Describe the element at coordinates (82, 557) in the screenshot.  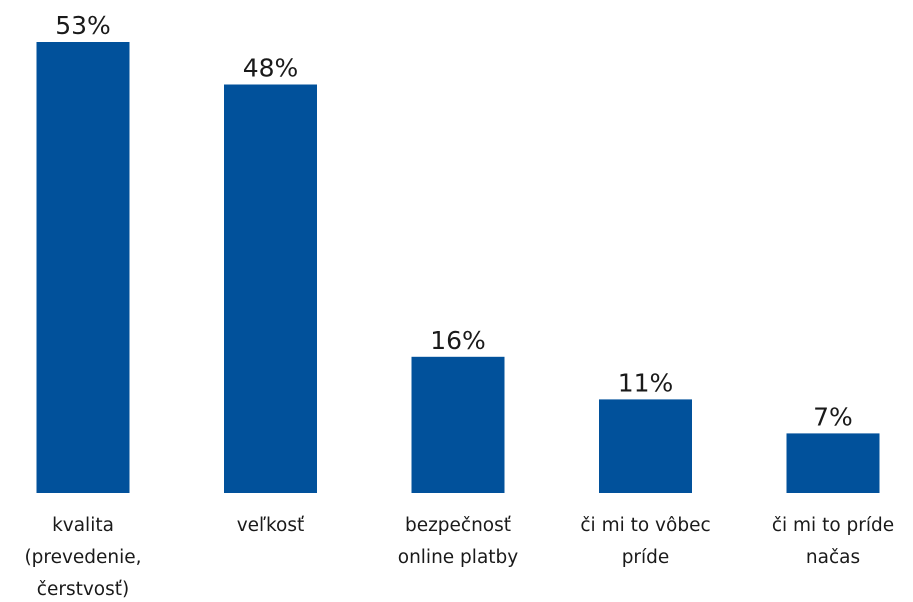
I see `category-label-0-line-1: (prevedenie,` at that location.